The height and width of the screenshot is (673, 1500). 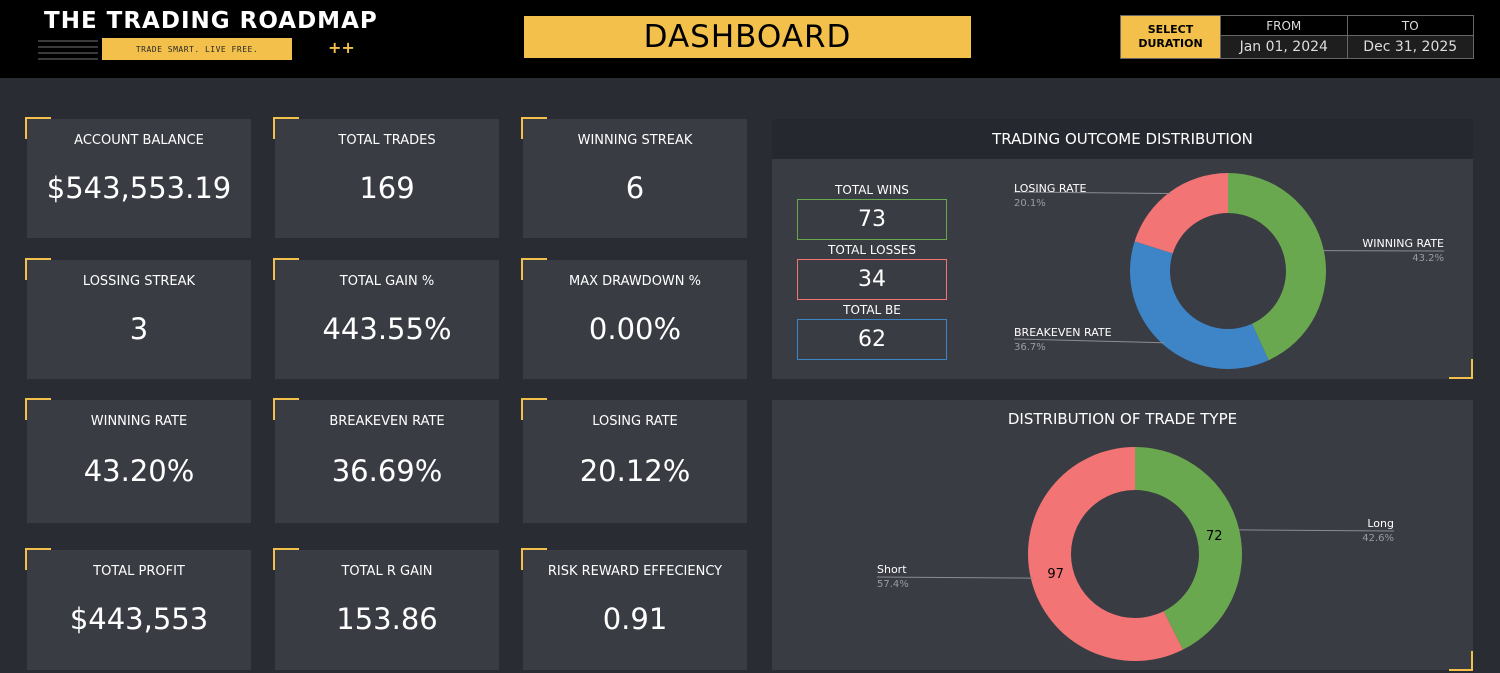 What do you see at coordinates (1105, 554) in the screenshot?
I see `donut-slice-short` at bounding box center [1105, 554].